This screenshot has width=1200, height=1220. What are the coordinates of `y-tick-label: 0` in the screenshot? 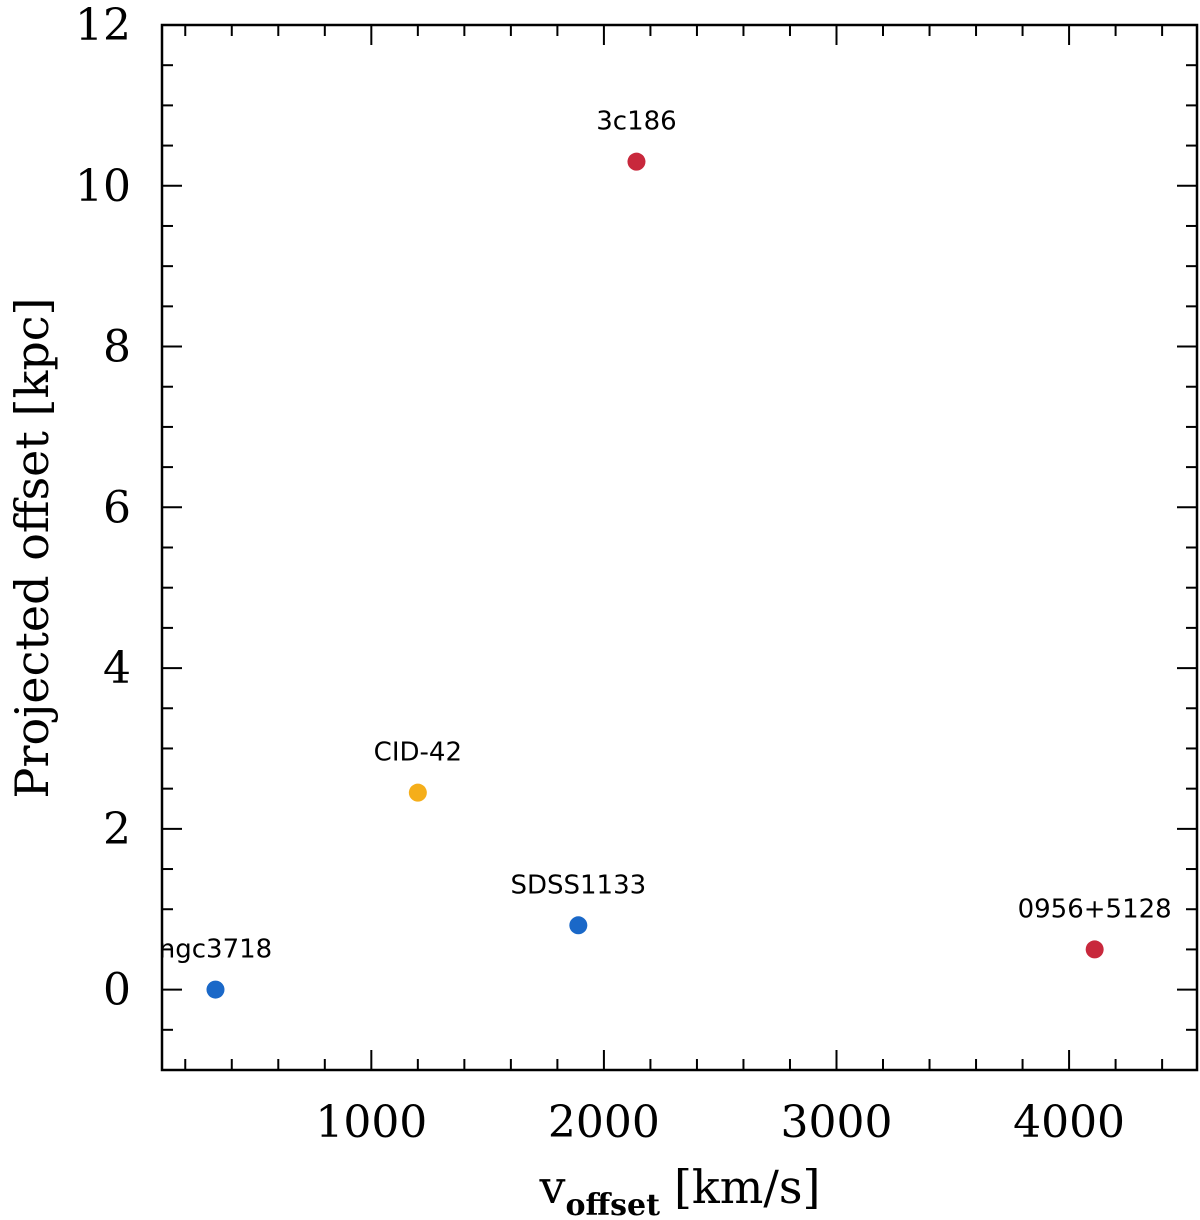 It's located at (117, 990).